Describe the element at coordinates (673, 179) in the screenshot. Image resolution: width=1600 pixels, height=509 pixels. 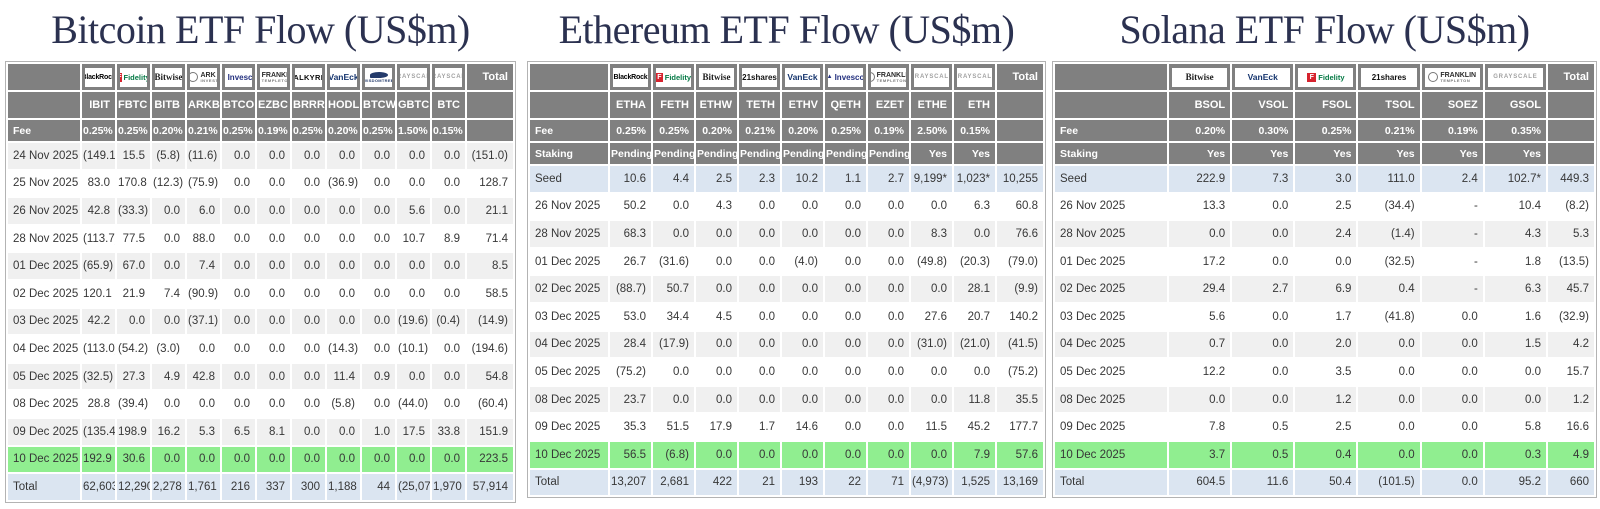
I see `flow-value-cell: 4.4` at that location.